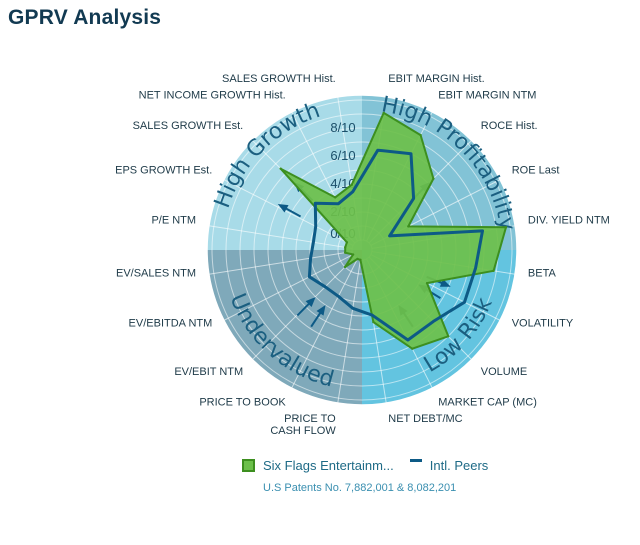  What do you see at coordinates (188, 126) in the screenshot?
I see `axis-label-sales-growth-est: SALES GROWTH Est.` at bounding box center [188, 126].